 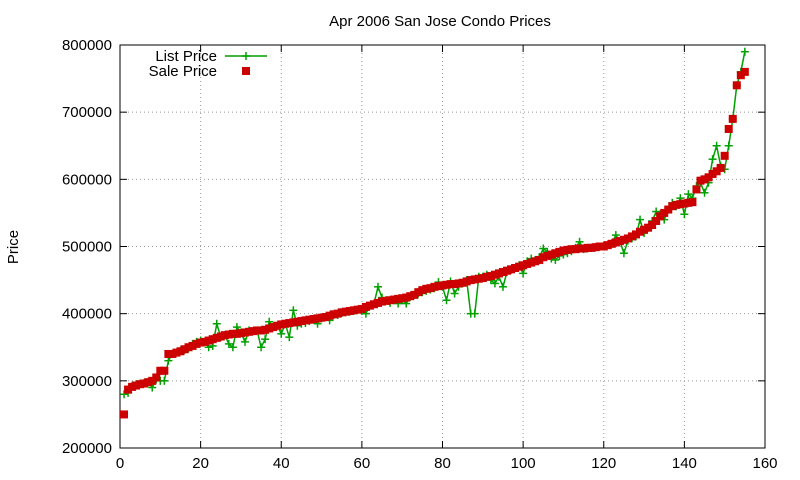 I want to click on x-tick-label: 0, so click(x=120, y=463).